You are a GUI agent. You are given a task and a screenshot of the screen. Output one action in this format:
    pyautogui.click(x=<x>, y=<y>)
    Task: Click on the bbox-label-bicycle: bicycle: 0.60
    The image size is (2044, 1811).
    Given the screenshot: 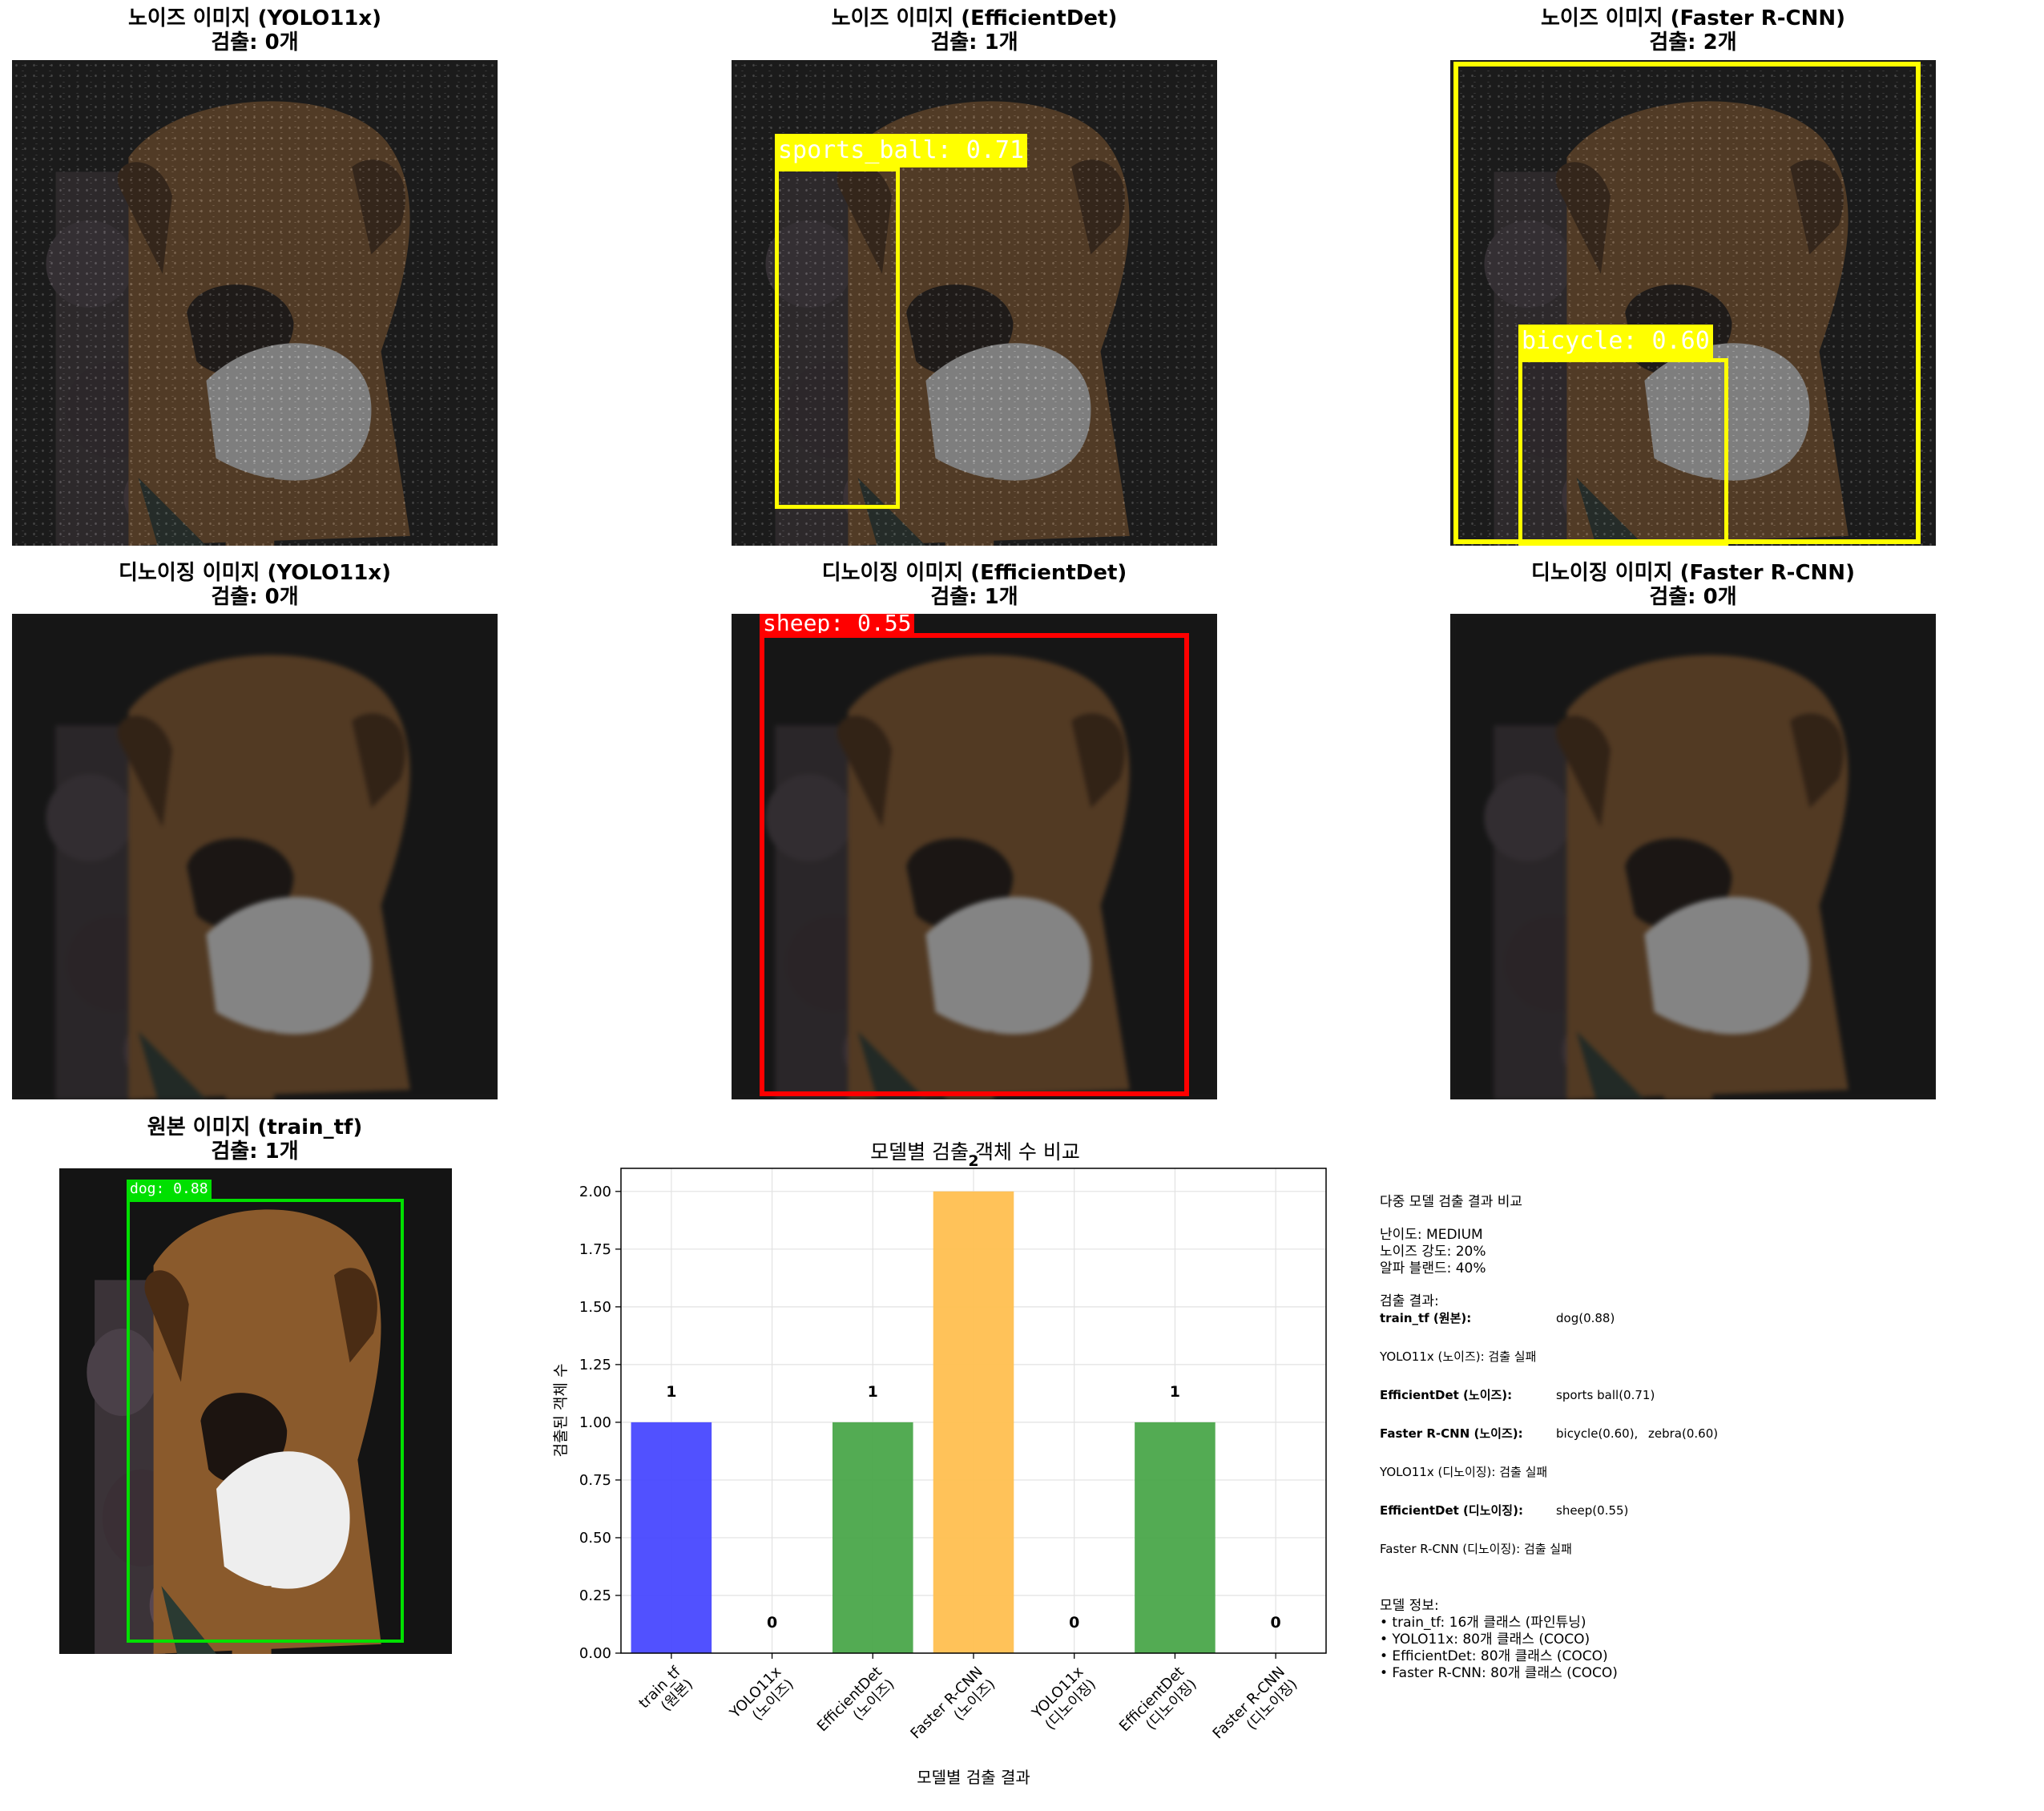 What is the action you would take?
    pyautogui.click(x=1615, y=341)
    